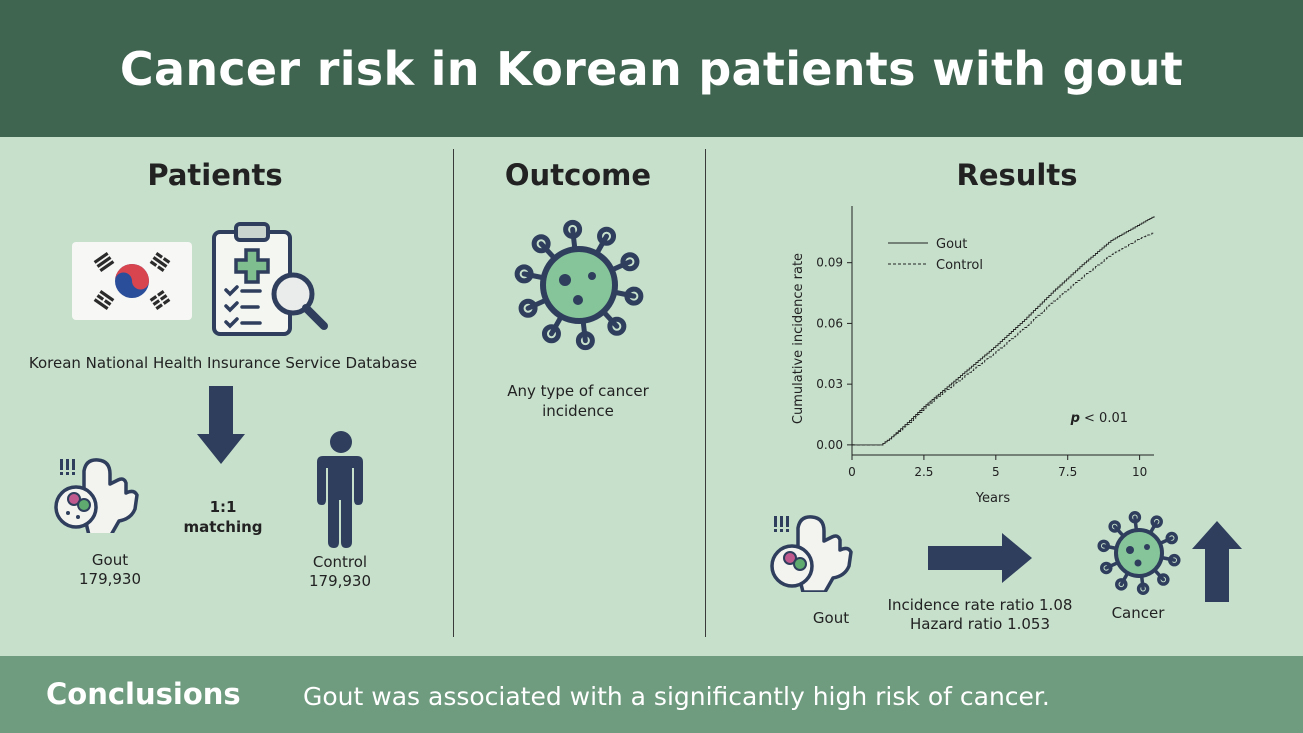 The height and width of the screenshot is (733, 1303). What do you see at coordinates (980, 605) in the screenshot?
I see `incidence-rate-ratio: Incidence rate ratio 1.08` at bounding box center [980, 605].